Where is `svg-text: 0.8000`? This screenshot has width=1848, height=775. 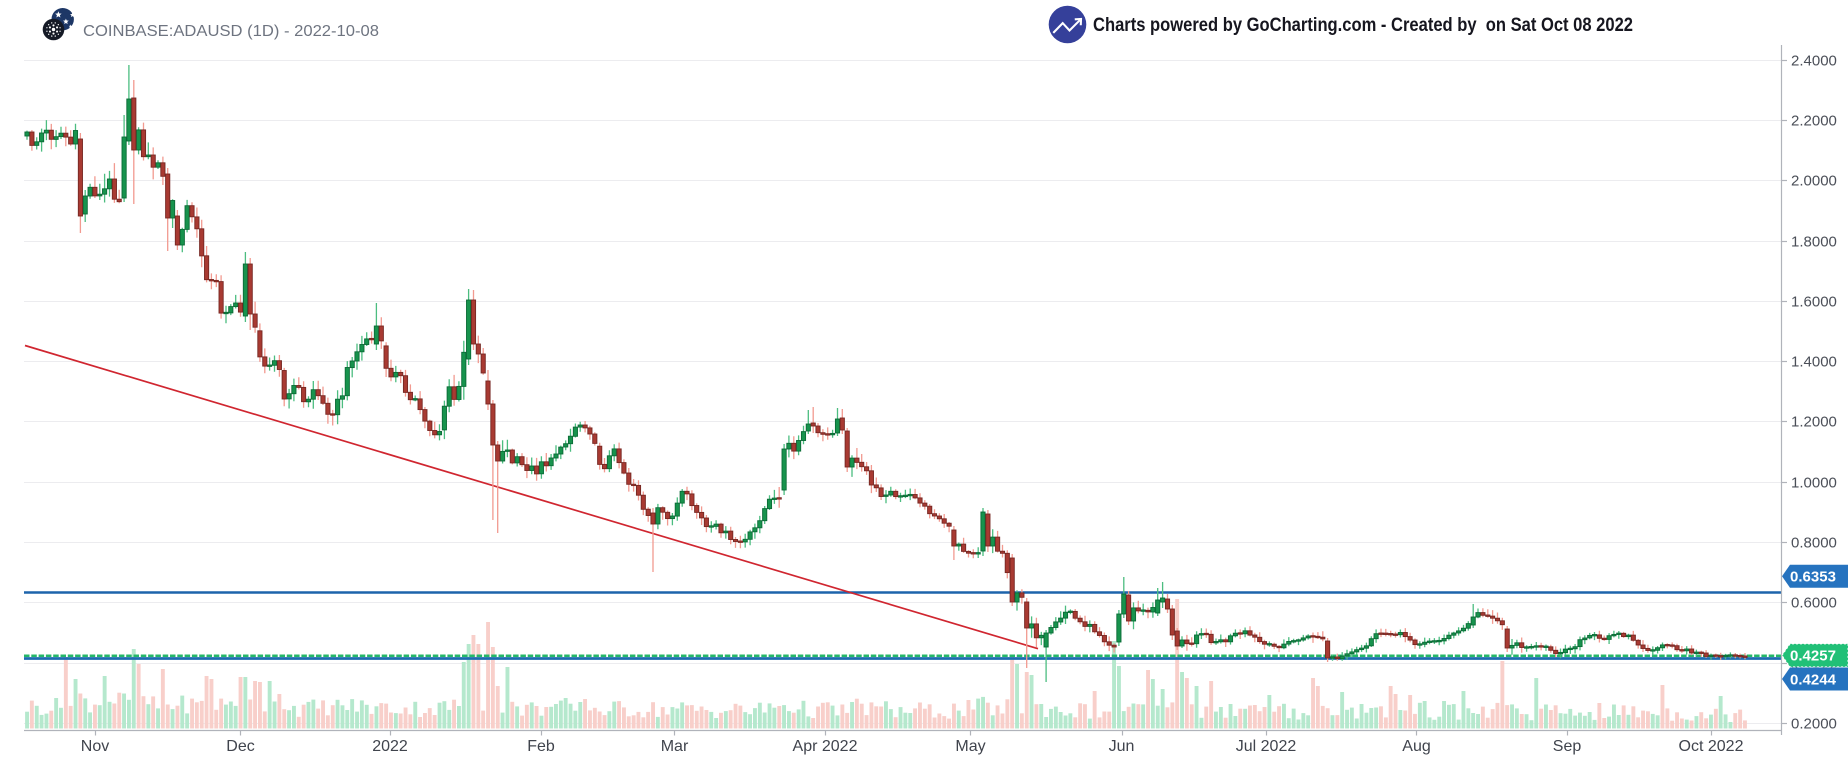 svg-text: 0.8000 is located at coordinates (1814, 543).